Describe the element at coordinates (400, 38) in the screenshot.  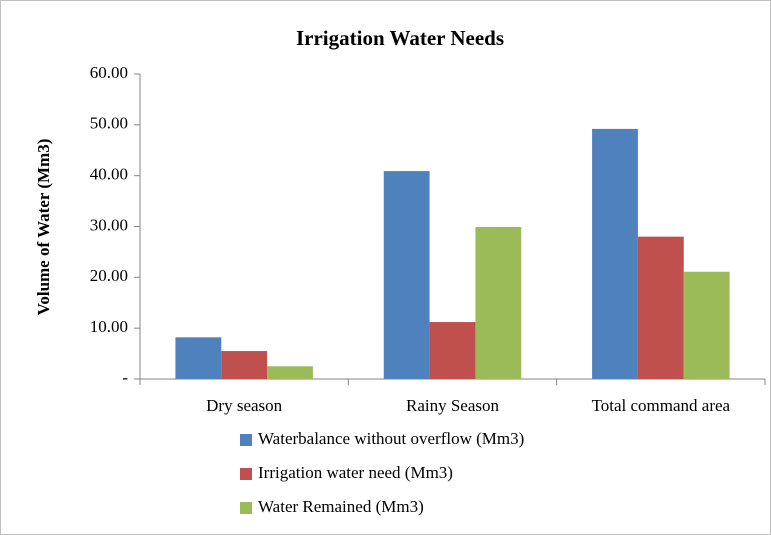
I see `chart-title: Irrigation Water Needs` at that location.